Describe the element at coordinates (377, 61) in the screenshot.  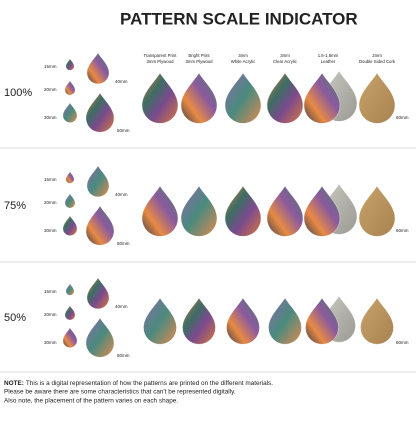
I see `column-header: Double Sided Cork` at that location.